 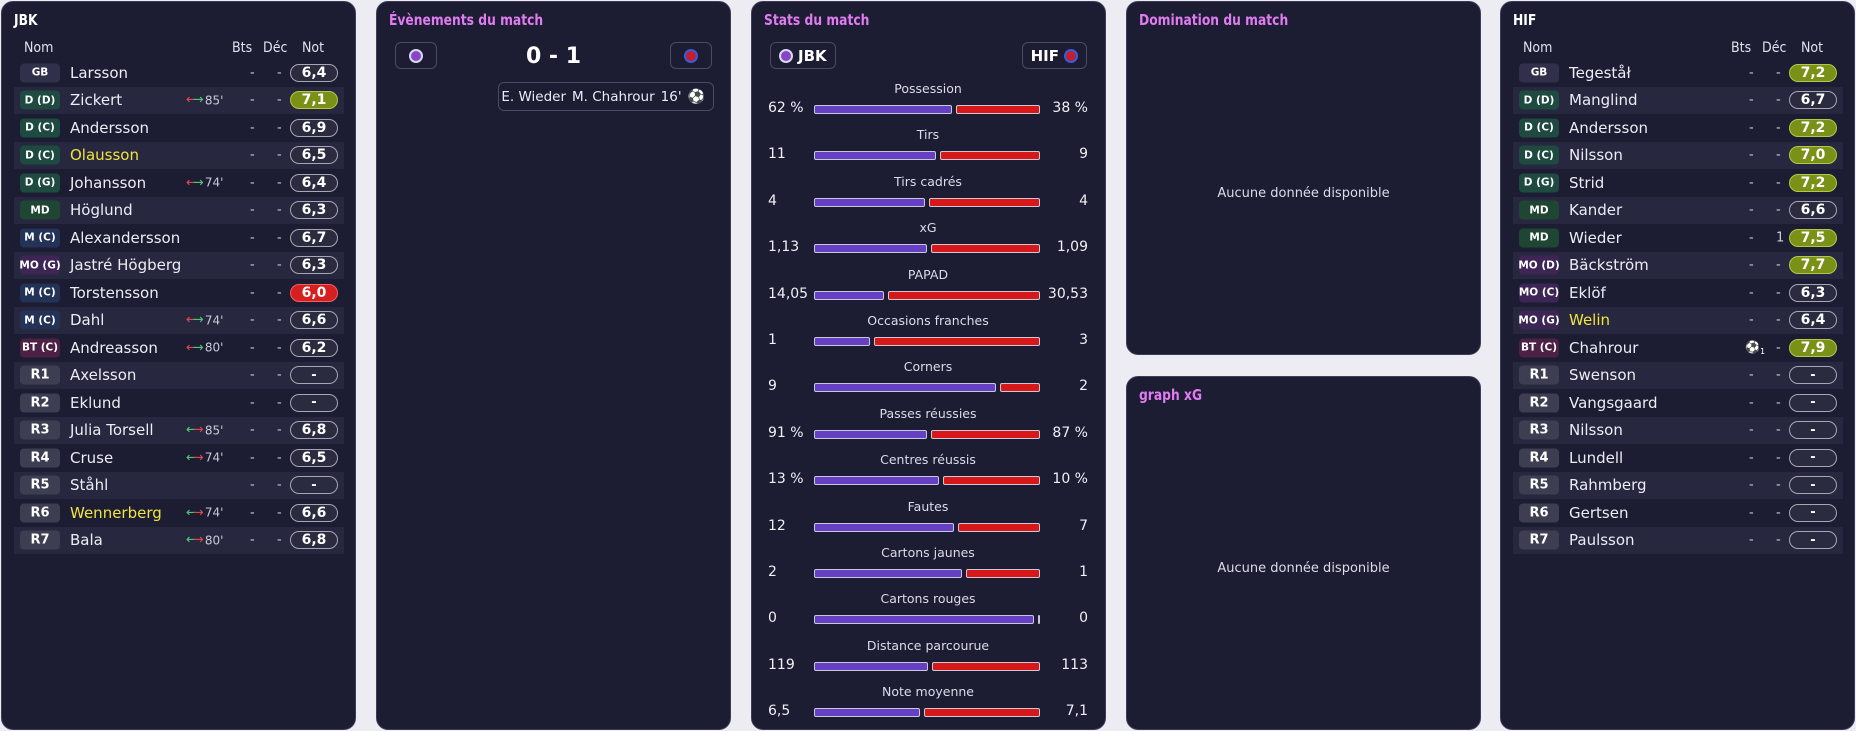 What do you see at coordinates (1678, 348) in the screenshot?
I see `player-row: BT (C)Chahrour⚽11-7,9` at bounding box center [1678, 348].